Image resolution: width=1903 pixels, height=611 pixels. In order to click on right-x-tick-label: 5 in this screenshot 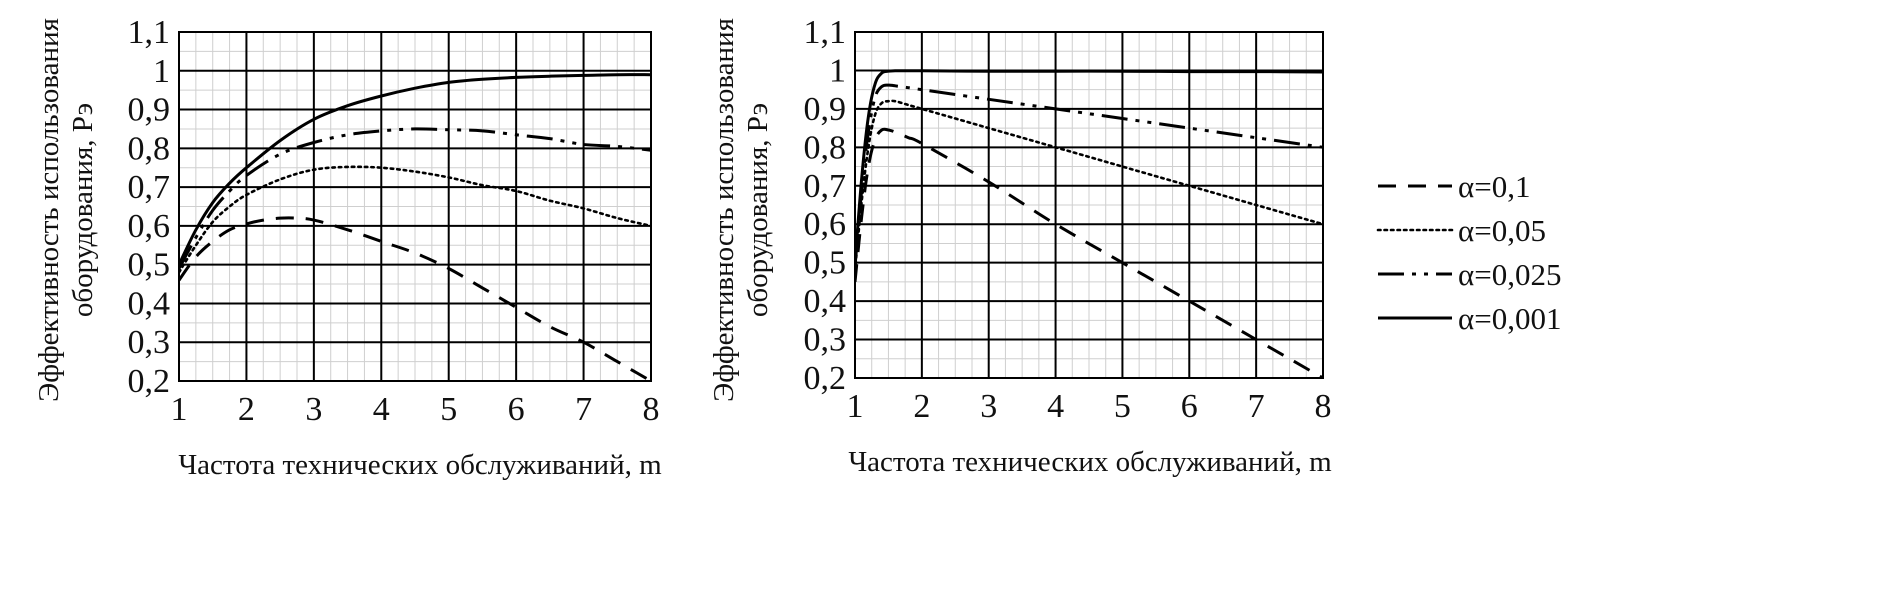, I will do `click(1122, 406)`.